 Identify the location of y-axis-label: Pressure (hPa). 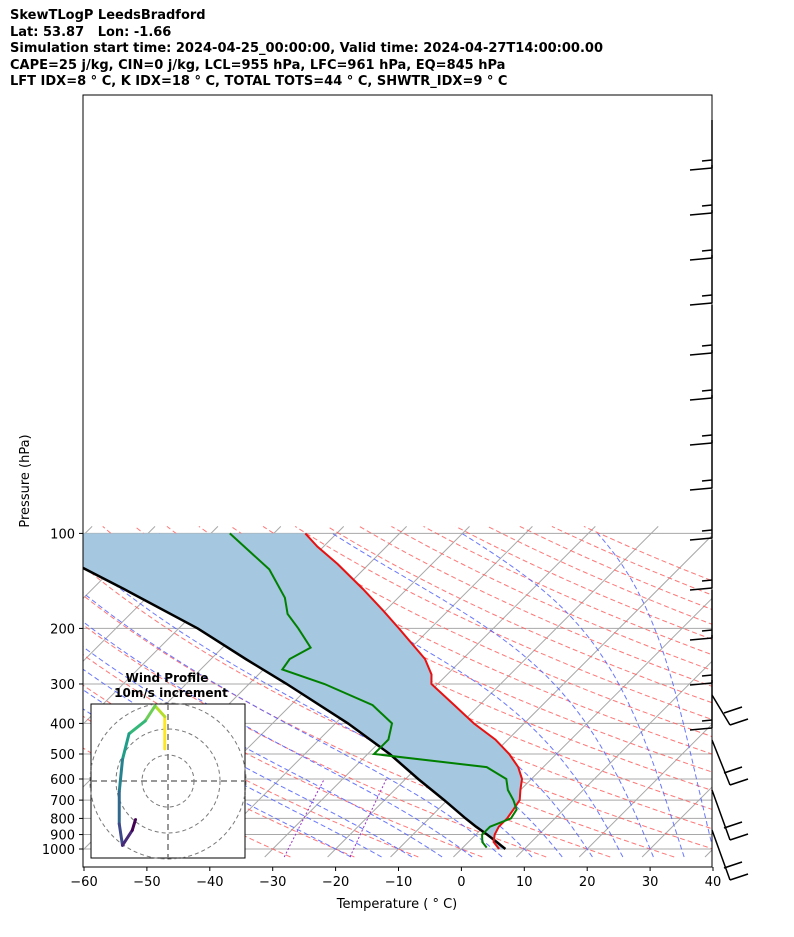
(25, 480).